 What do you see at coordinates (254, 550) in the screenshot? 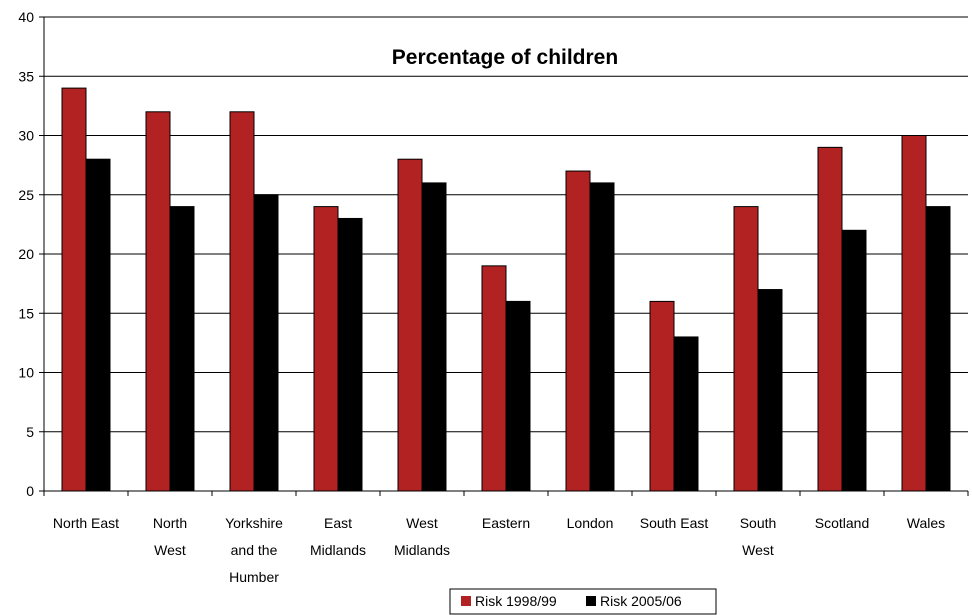
I see `x-category-label: Yorkshire and the Humber` at bounding box center [254, 550].